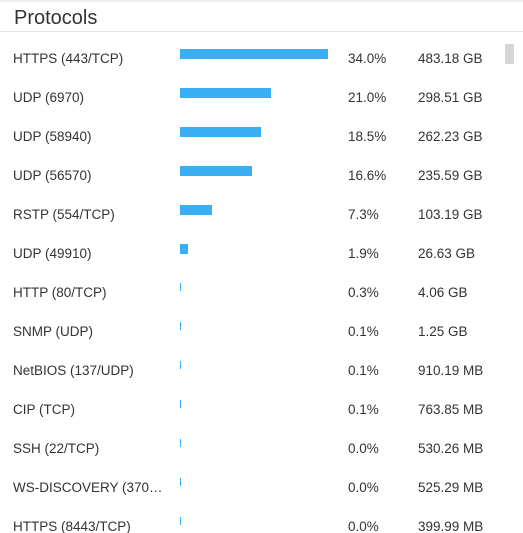 This screenshot has height=533, width=523. Describe the element at coordinates (367, 136) in the screenshot. I see `share-percent: 18.5%` at that location.